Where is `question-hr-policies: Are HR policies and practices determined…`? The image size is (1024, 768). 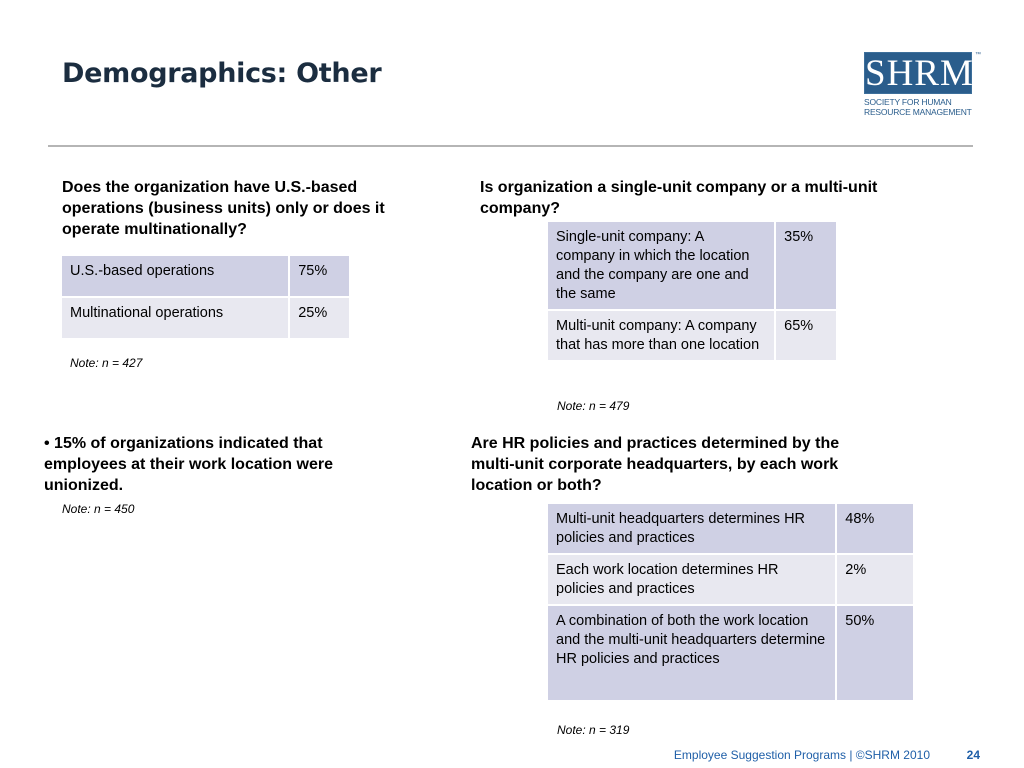 question-hr-policies: Are HR policies and practices determined… is located at coordinates (655, 464).